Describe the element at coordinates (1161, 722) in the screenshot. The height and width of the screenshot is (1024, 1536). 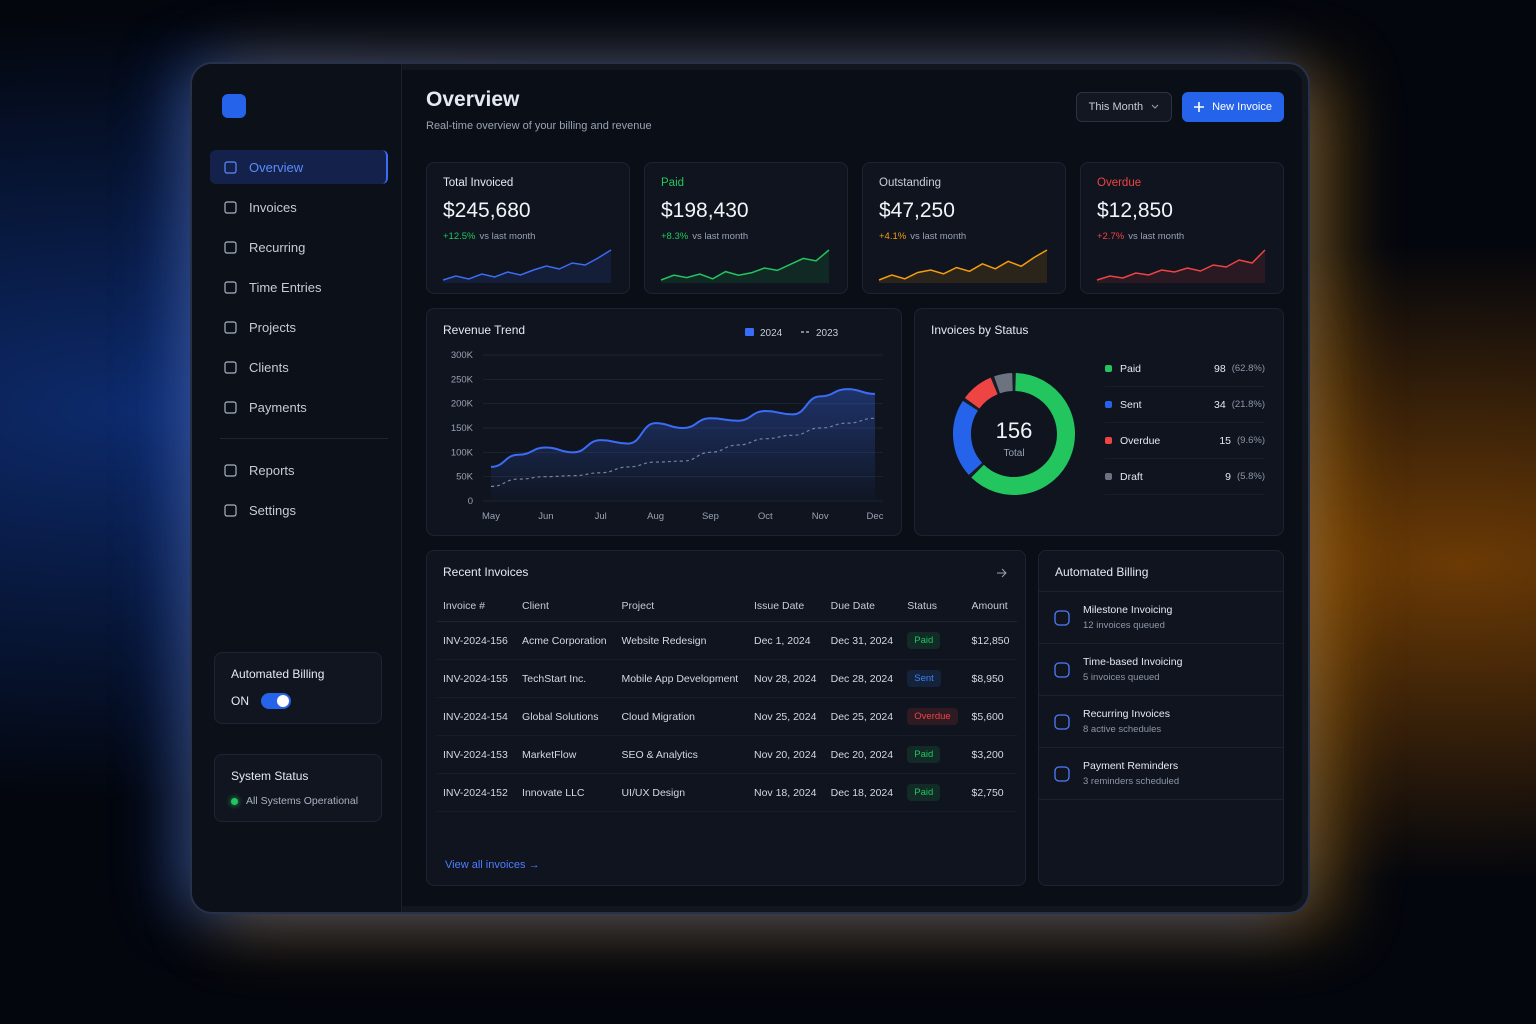
I see `automation-item: Recurring Invoices 8 active schedules` at that location.